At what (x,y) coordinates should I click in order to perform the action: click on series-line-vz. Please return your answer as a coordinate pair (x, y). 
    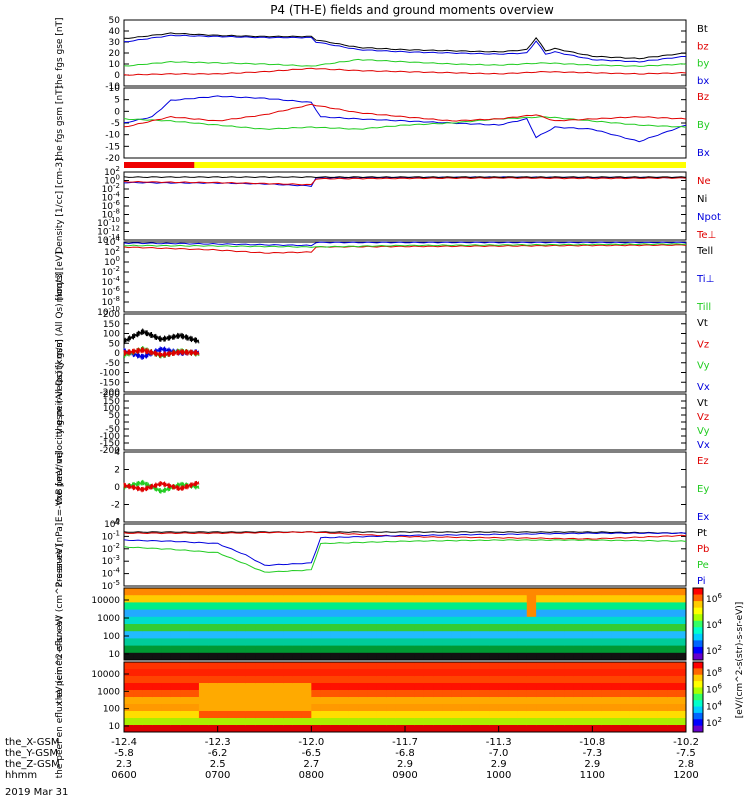
    Looking at the image, I should click on (161, 352).